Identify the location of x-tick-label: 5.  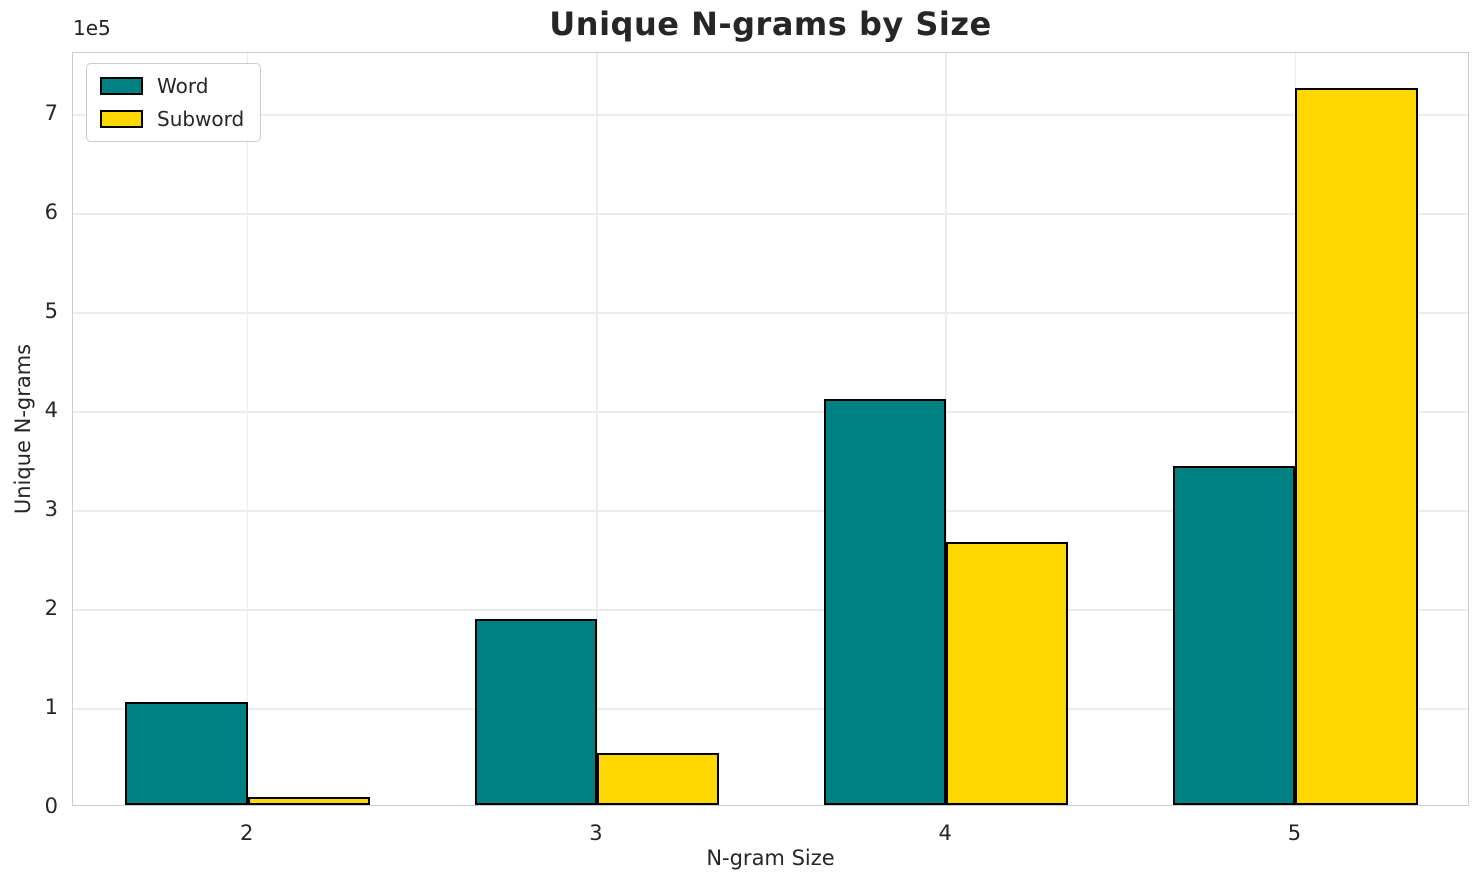
(1294, 833).